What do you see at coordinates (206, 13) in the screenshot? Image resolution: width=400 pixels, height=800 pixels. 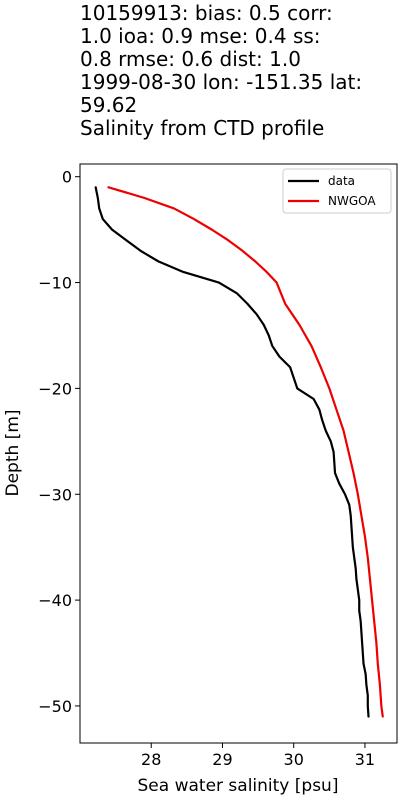 I see `title-line-1: 10159913: bias: 0.5 corr:` at bounding box center [206, 13].